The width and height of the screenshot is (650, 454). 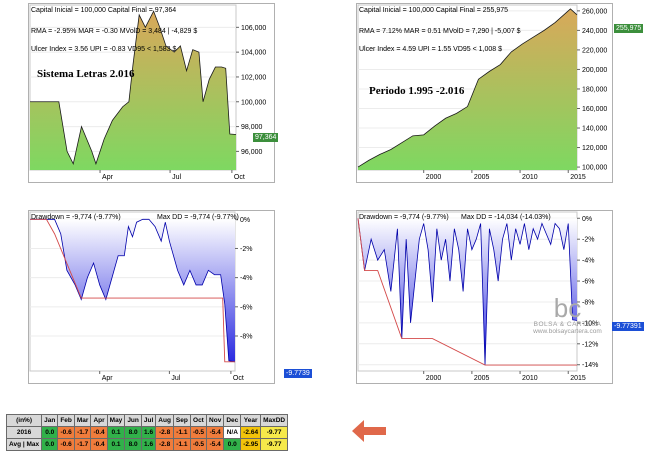 I want to click on y-tick-label: 140,000, so click(x=594, y=129).